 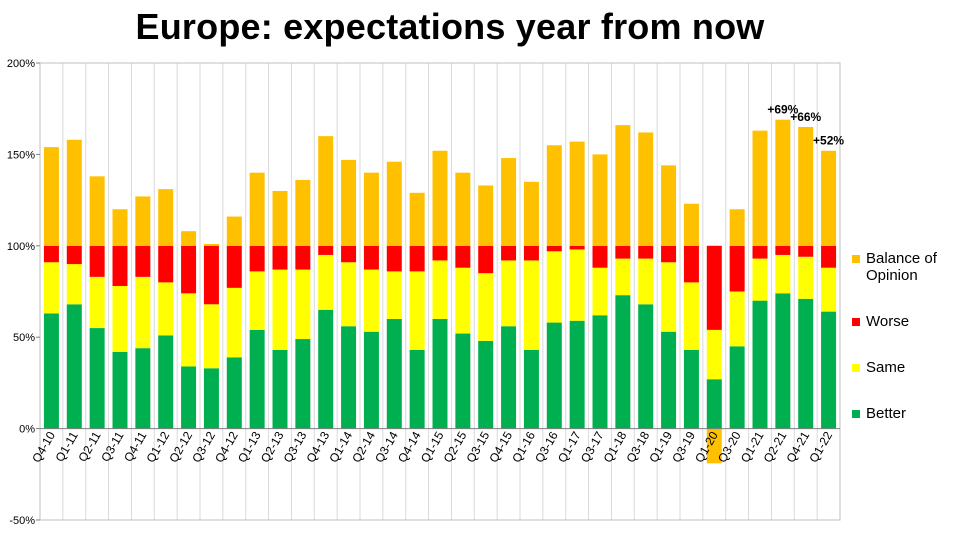 I want to click on legend-swatch-worse, so click(x=856, y=322).